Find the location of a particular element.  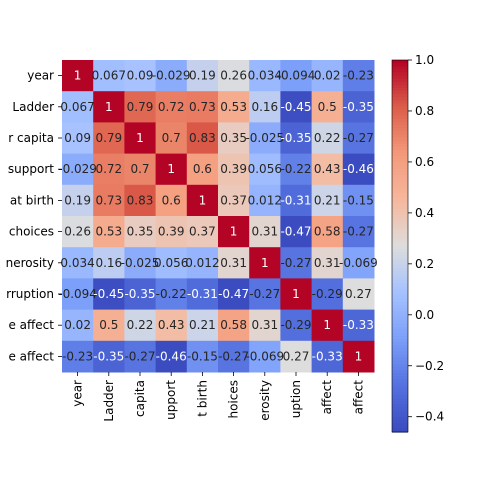

colorbar-tick-label: 0.4 is located at coordinates (424, 213).